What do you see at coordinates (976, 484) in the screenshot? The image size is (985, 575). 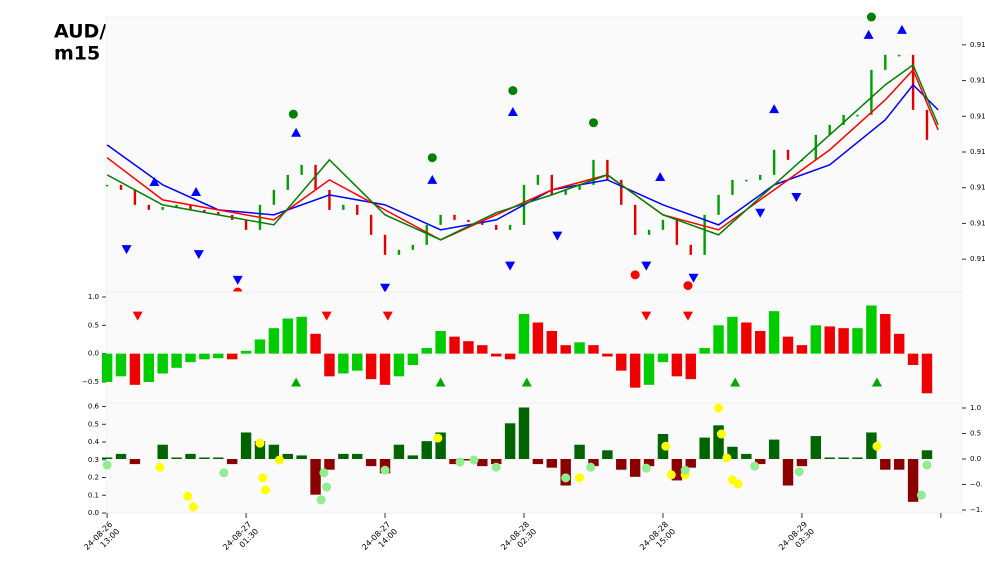 I see `y-tick-label: −0.` at bounding box center [976, 484].